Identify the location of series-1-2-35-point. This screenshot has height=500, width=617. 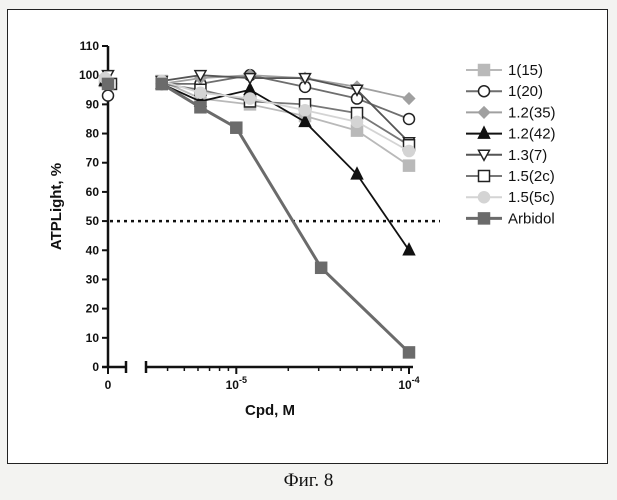
(409, 98).